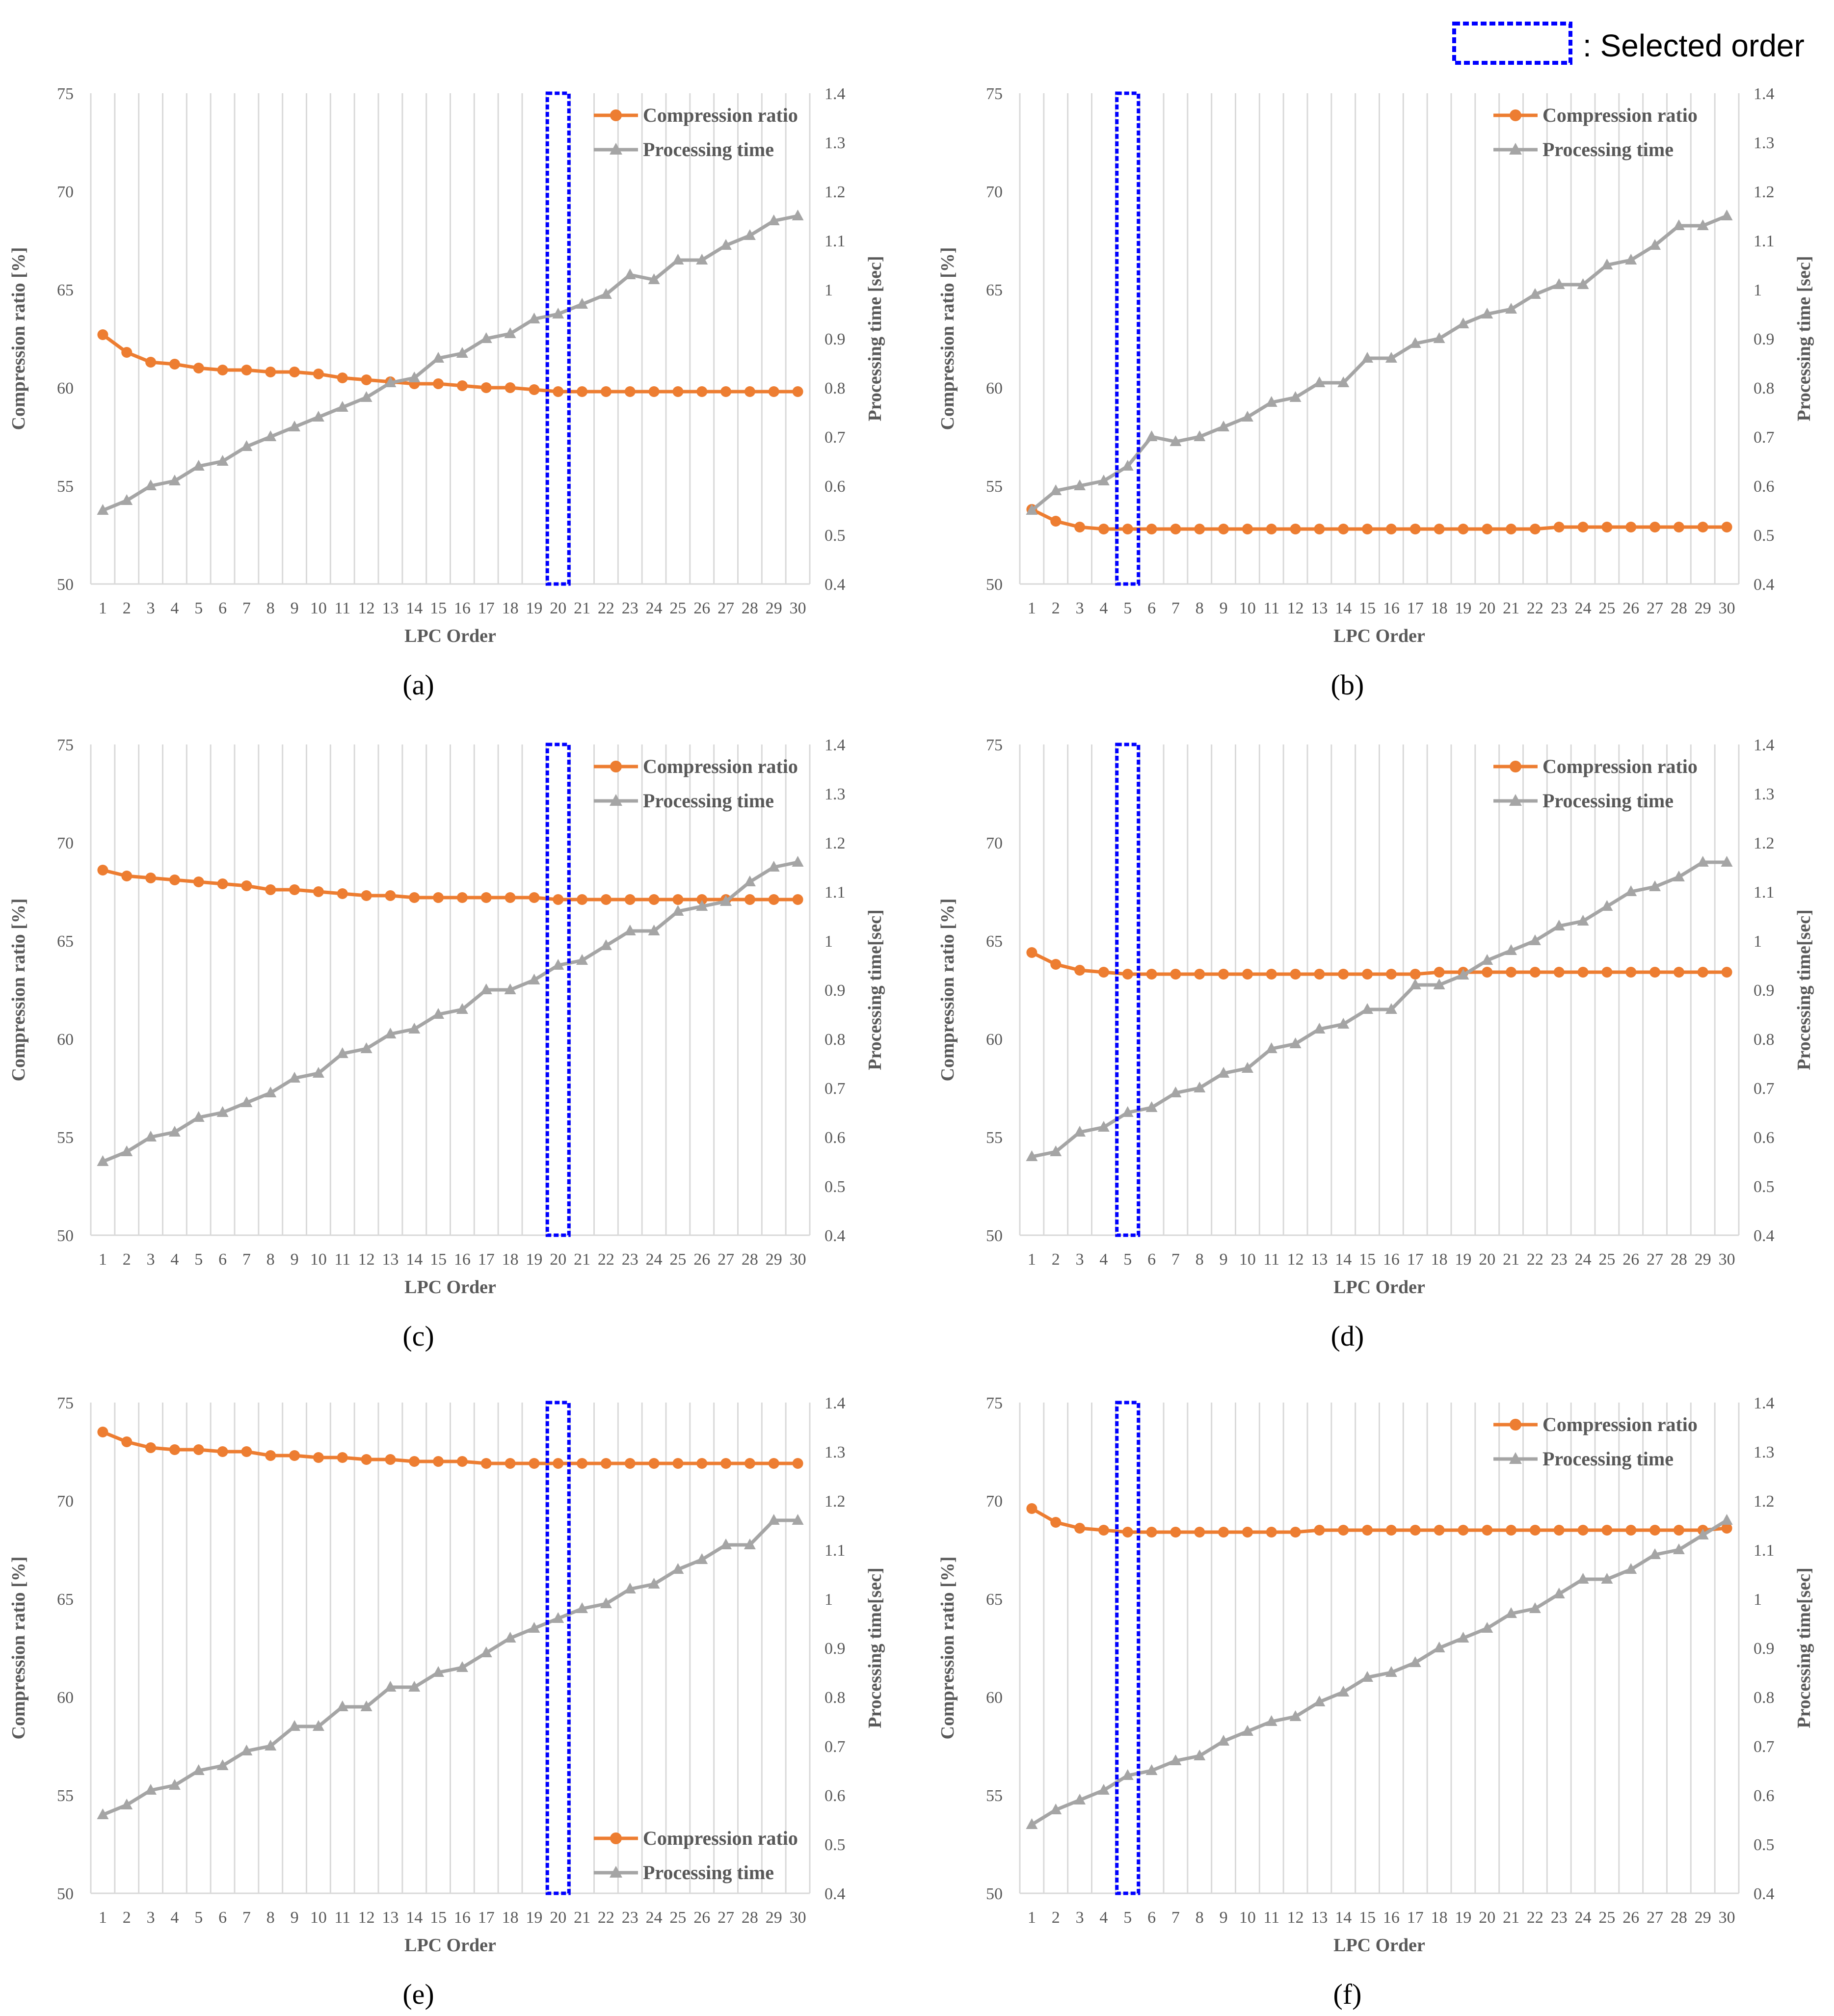 This screenshot has height=2016, width=1834. I want to click on y2-axis-title: Processing time[sec], so click(1804, 1647).